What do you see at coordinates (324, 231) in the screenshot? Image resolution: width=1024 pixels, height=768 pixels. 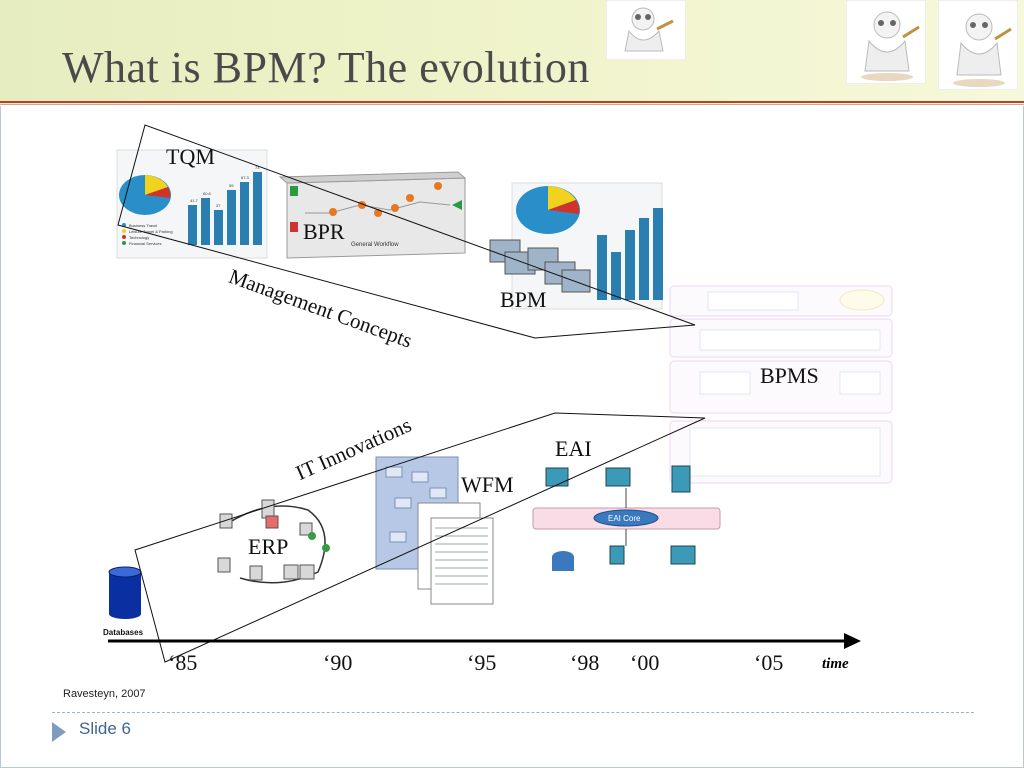 I see `bpr-label: BPR` at bounding box center [324, 231].